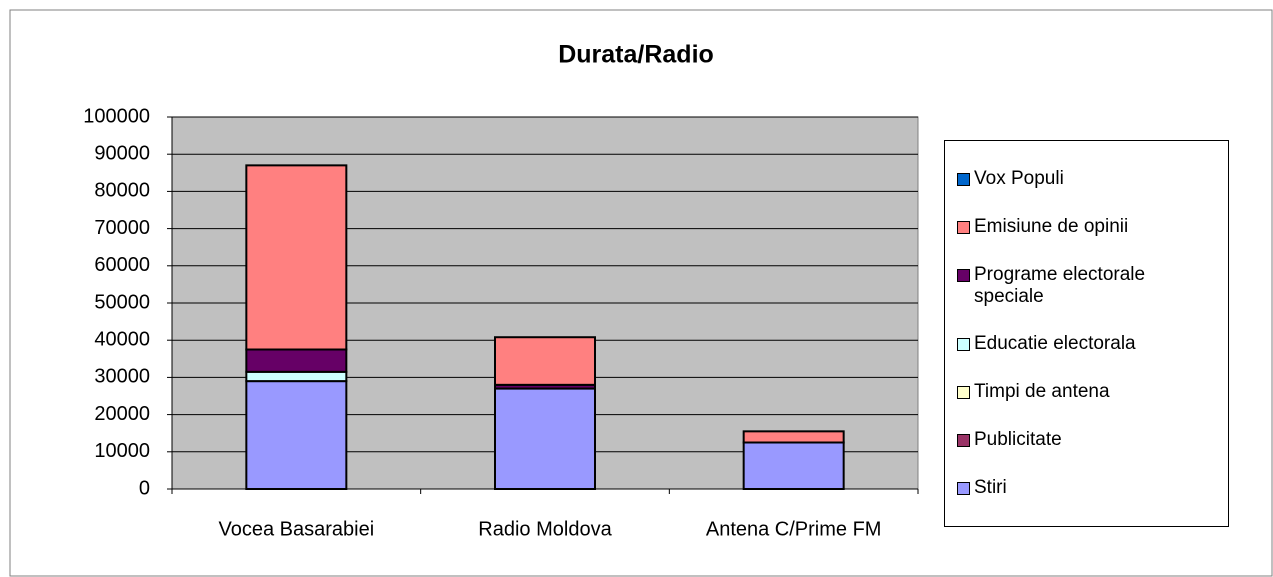  What do you see at coordinates (122, 228) in the screenshot?
I see `y-tick-label: 70000` at bounding box center [122, 228].